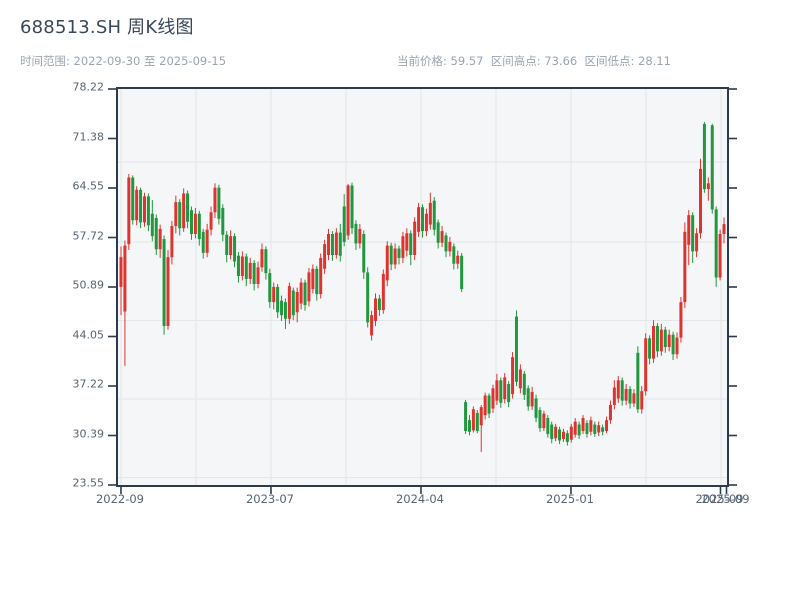 The width and height of the screenshot is (800, 600). Describe the element at coordinates (719, 499) in the screenshot. I see `x-tick-label: 2025-09` at that location.